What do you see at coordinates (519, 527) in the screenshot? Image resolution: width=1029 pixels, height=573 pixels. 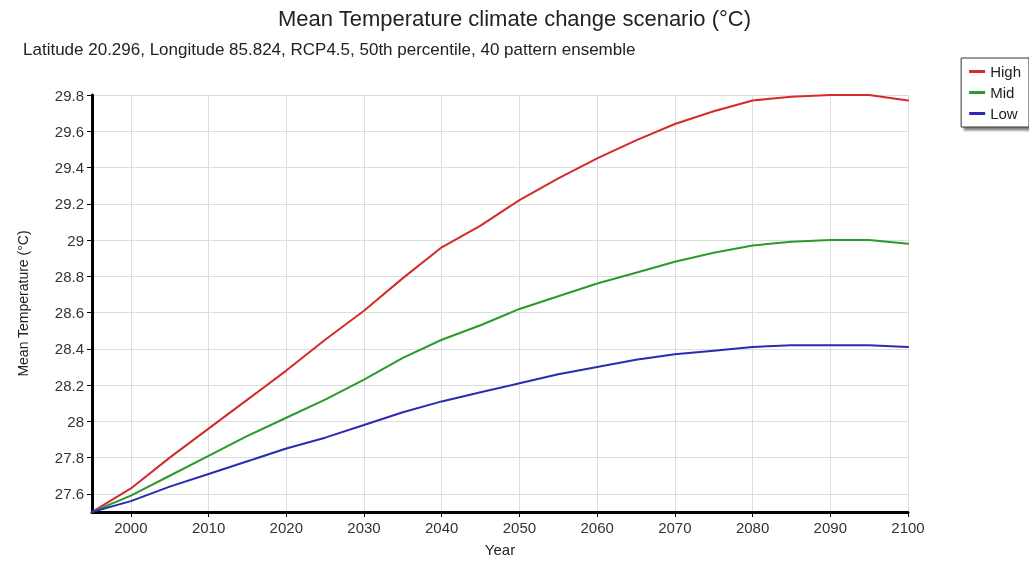 I see `x-tick-label: 2050` at bounding box center [519, 527].